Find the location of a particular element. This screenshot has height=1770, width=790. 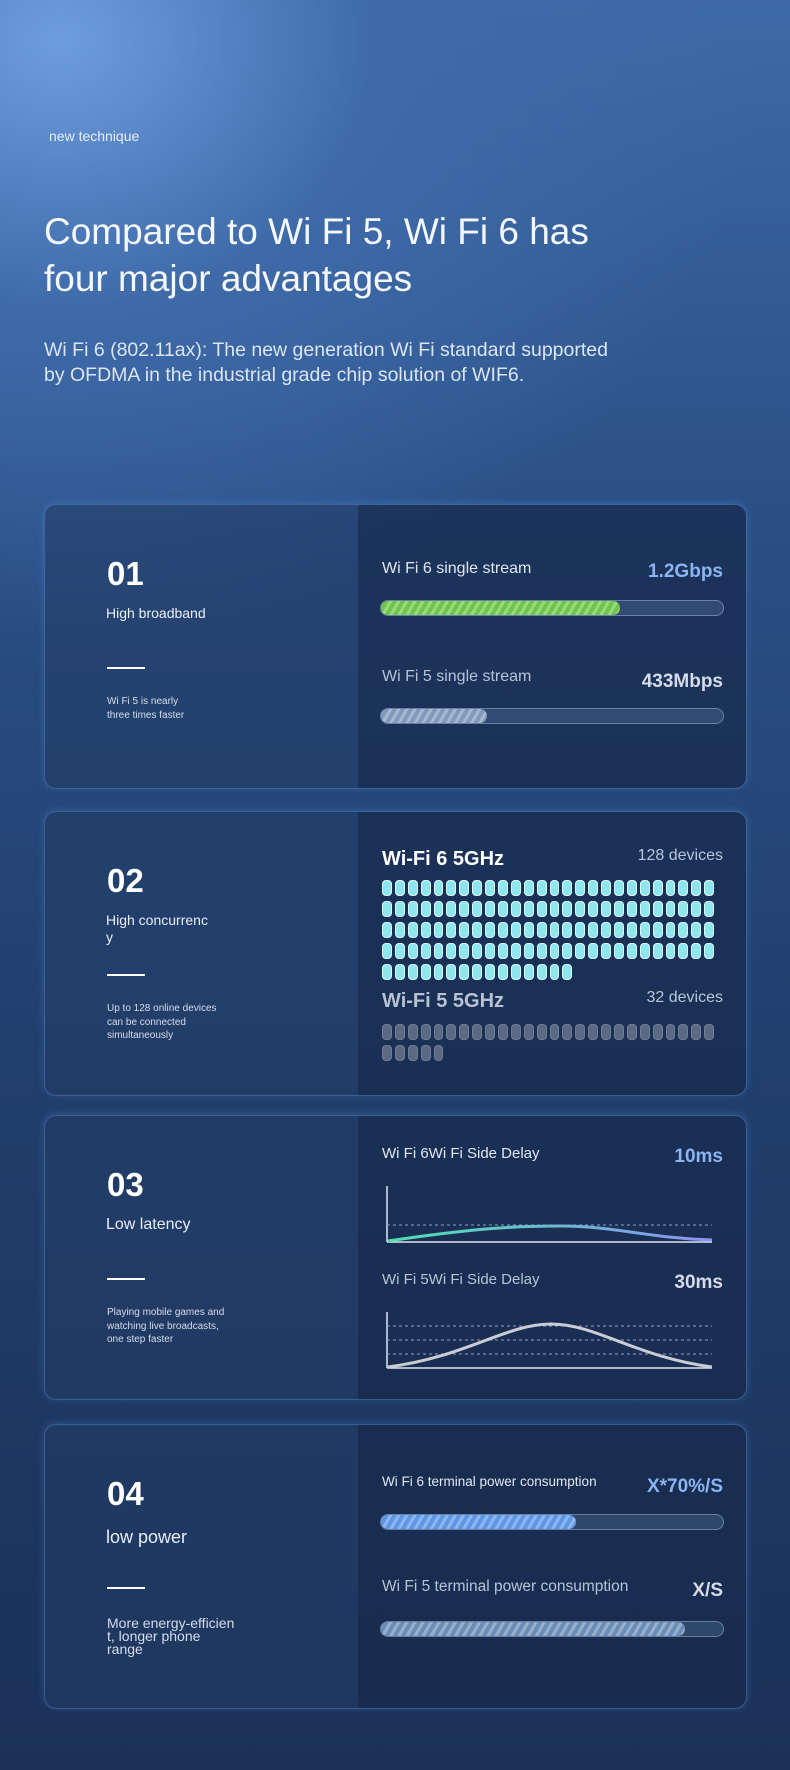

card-number: 01 is located at coordinates (125, 573).